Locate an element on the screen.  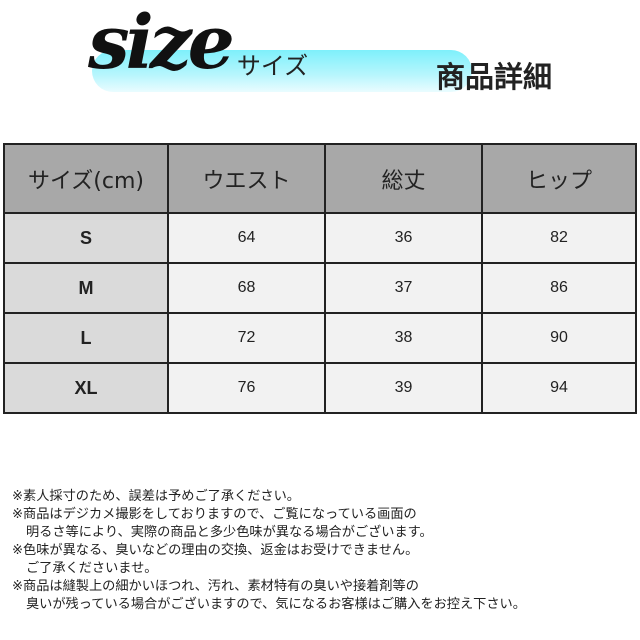
size-cell: L is located at coordinates (86, 338).